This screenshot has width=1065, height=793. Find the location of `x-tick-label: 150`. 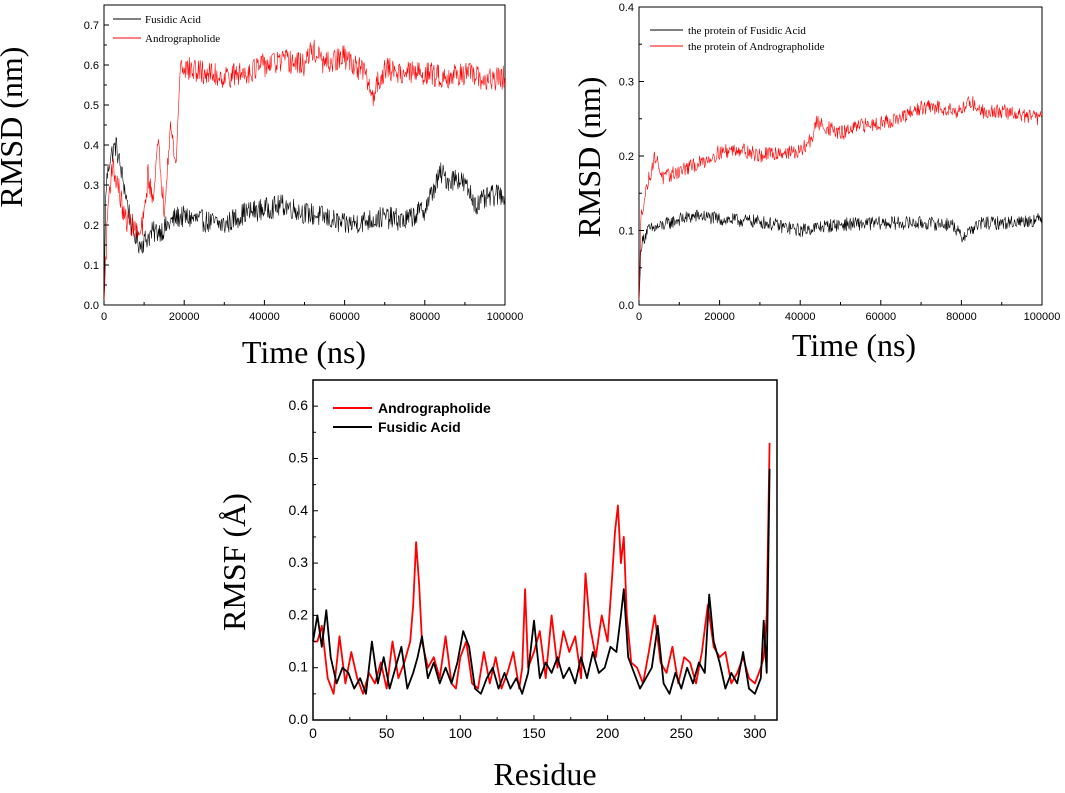

x-tick-label: 150 is located at coordinates (534, 733).